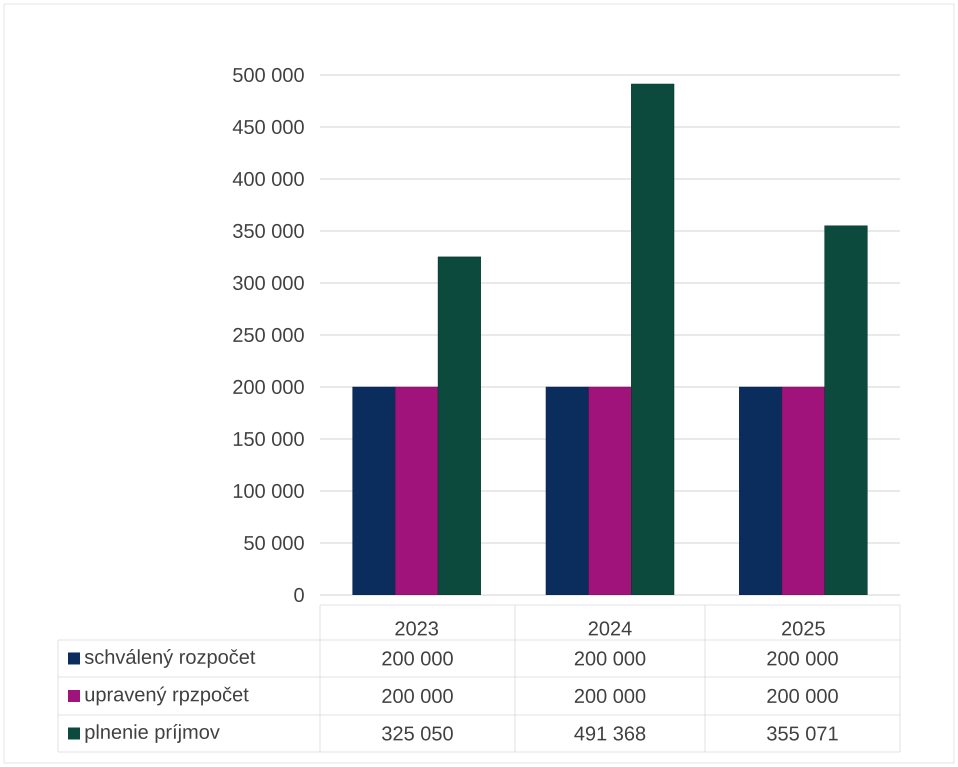  What do you see at coordinates (417, 733) in the screenshot?
I see `data-label: 325 050` at bounding box center [417, 733].